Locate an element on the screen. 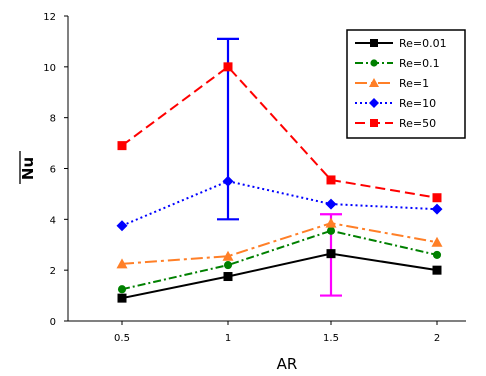 This screenshot has width=486, height=376. x-tick-label: 1.5 is located at coordinates (331, 338).